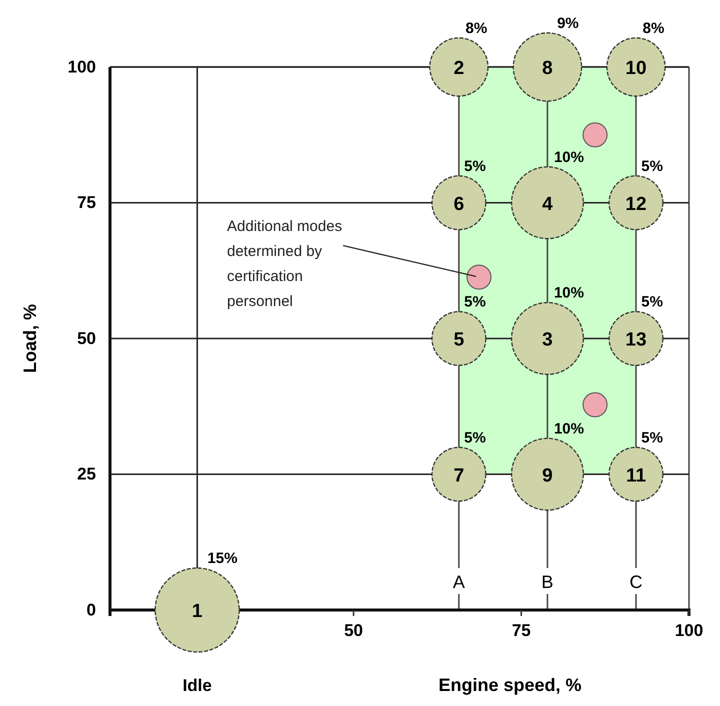  Describe the element at coordinates (636, 582) in the screenshot. I see `ref-line-label: C` at that location.